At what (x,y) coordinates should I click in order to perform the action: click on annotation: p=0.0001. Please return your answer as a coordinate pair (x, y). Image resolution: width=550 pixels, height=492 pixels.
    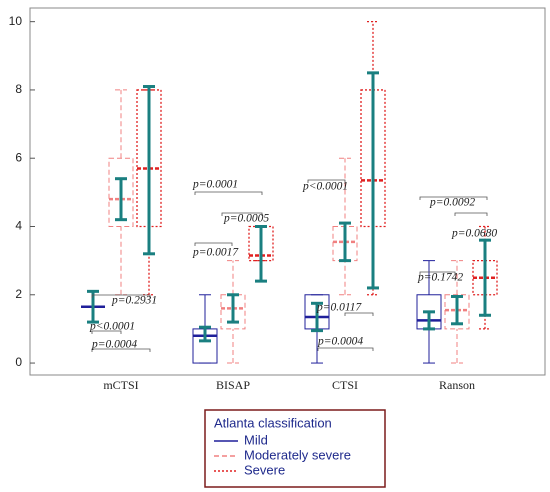
    Looking at the image, I should click on (215, 185).